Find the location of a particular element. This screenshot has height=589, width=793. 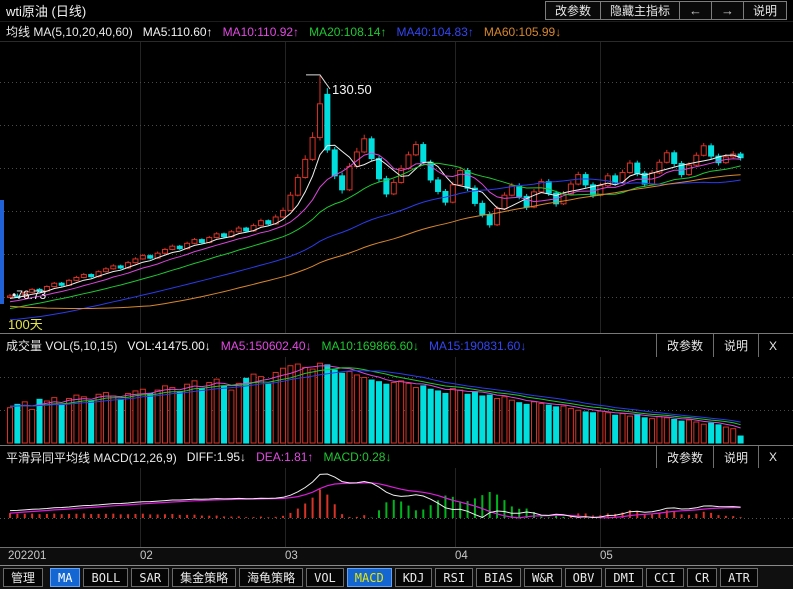

vol-value-2: MA10:169866.60↓ is located at coordinates (370, 345).